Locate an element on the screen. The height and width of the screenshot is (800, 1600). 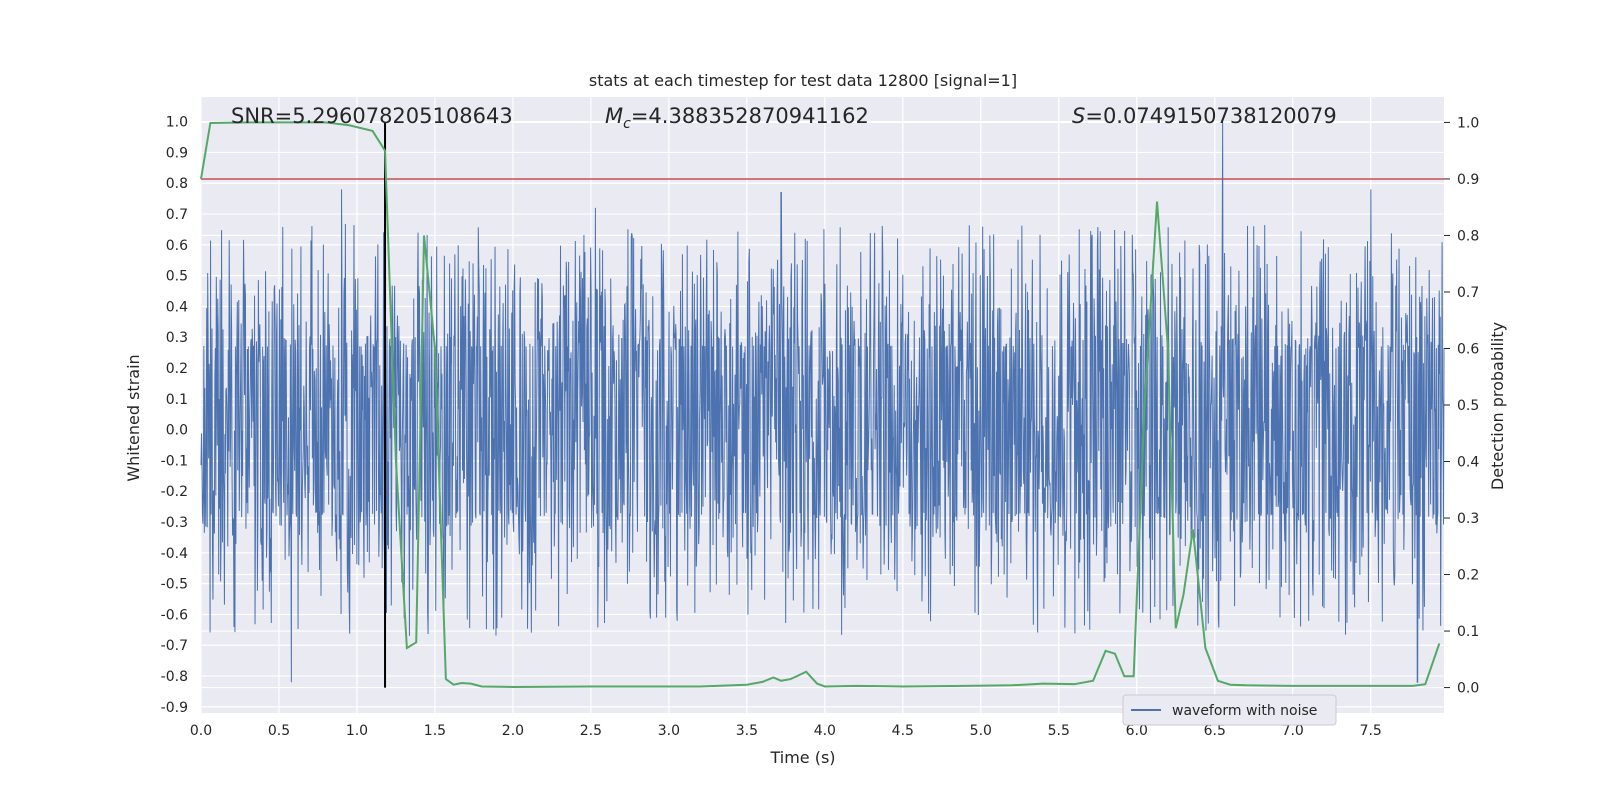
x-tick-label: 6.0 is located at coordinates (1137, 731).